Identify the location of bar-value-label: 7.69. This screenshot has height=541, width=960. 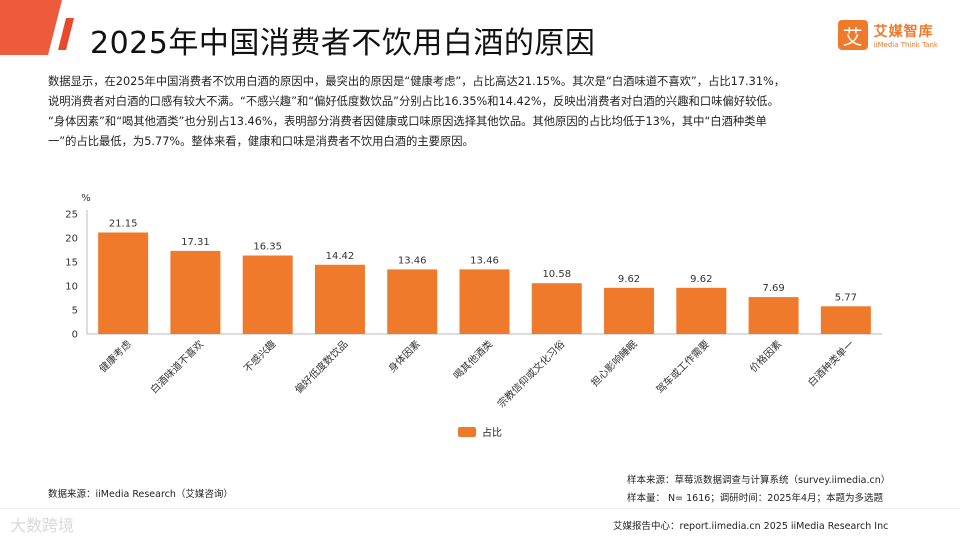
(773, 288).